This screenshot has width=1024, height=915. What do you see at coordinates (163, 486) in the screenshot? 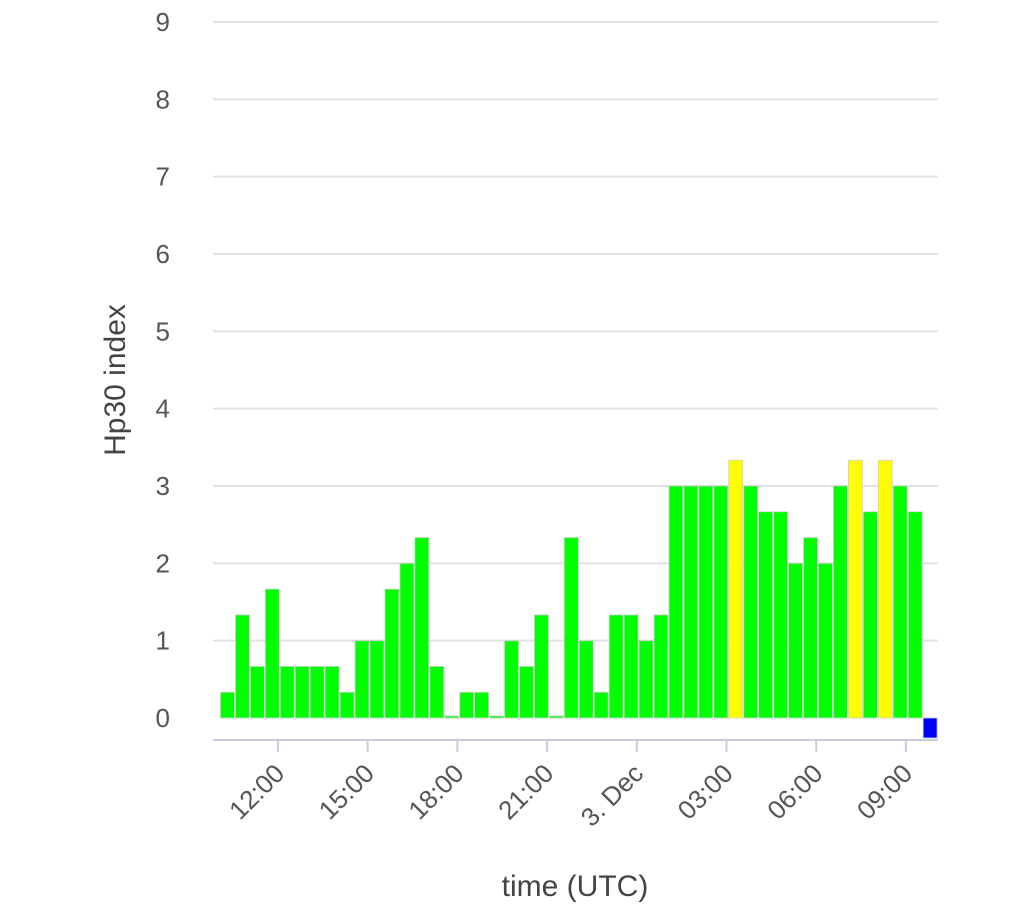
I see `y-tick-label: 3` at bounding box center [163, 486].